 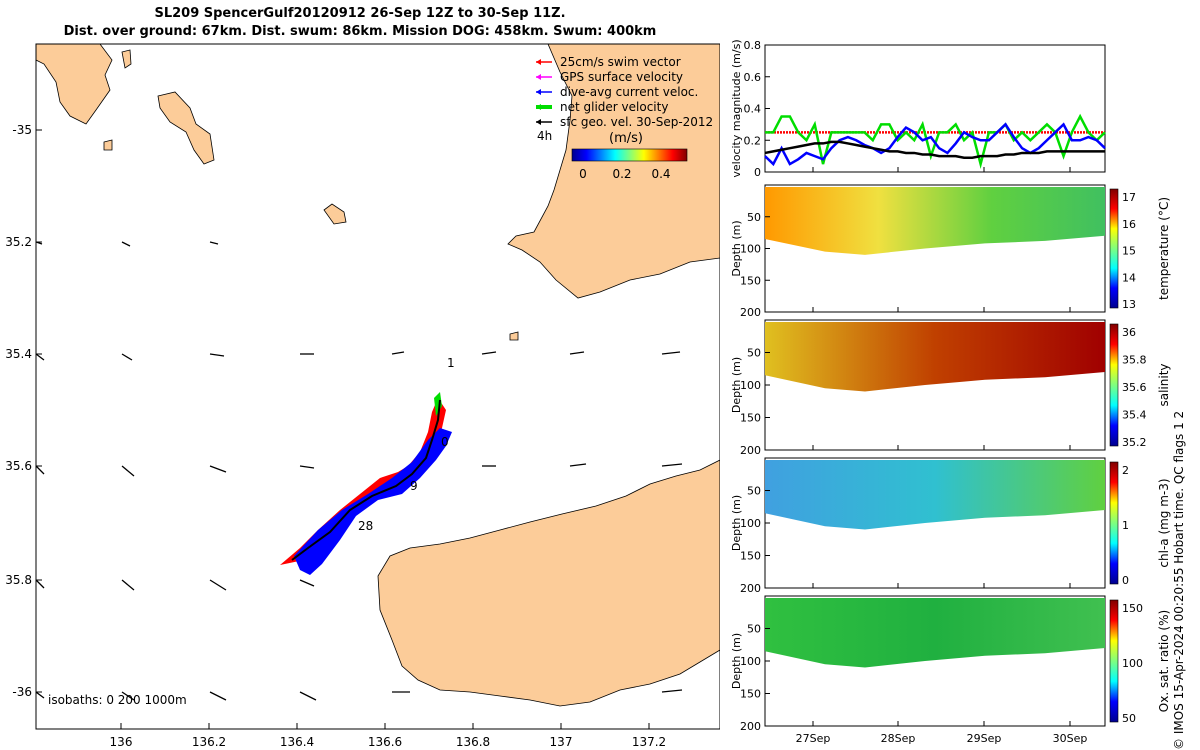 What do you see at coordinates (614, 107) in the screenshot?
I see `legend-label: net glider velocity` at bounding box center [614, 107].